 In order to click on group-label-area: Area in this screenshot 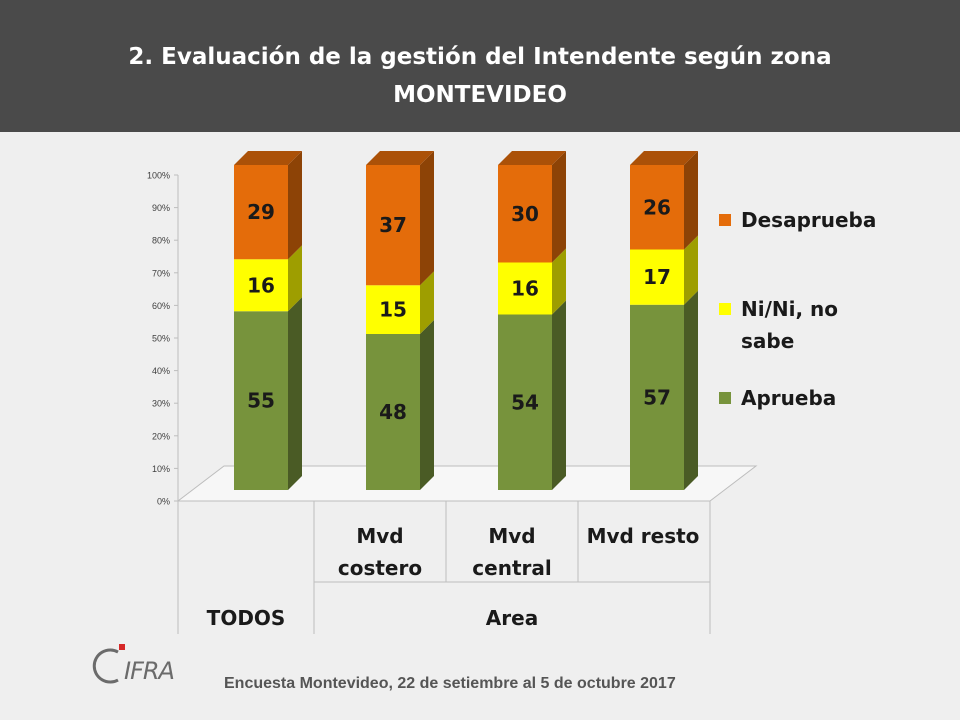, I will do `click(512, 618)`.